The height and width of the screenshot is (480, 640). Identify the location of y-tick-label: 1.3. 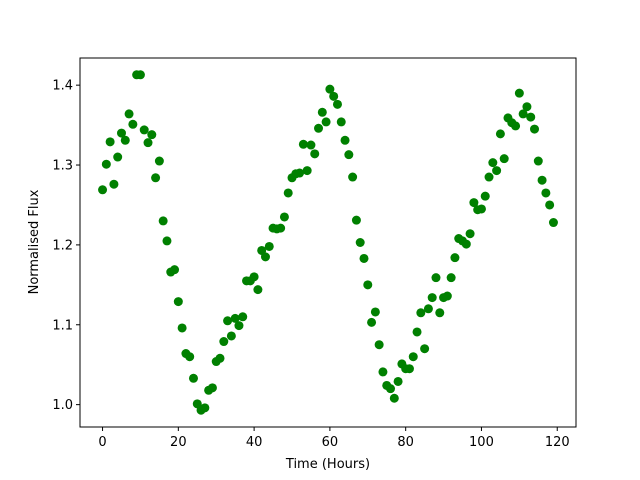
(62, 166).